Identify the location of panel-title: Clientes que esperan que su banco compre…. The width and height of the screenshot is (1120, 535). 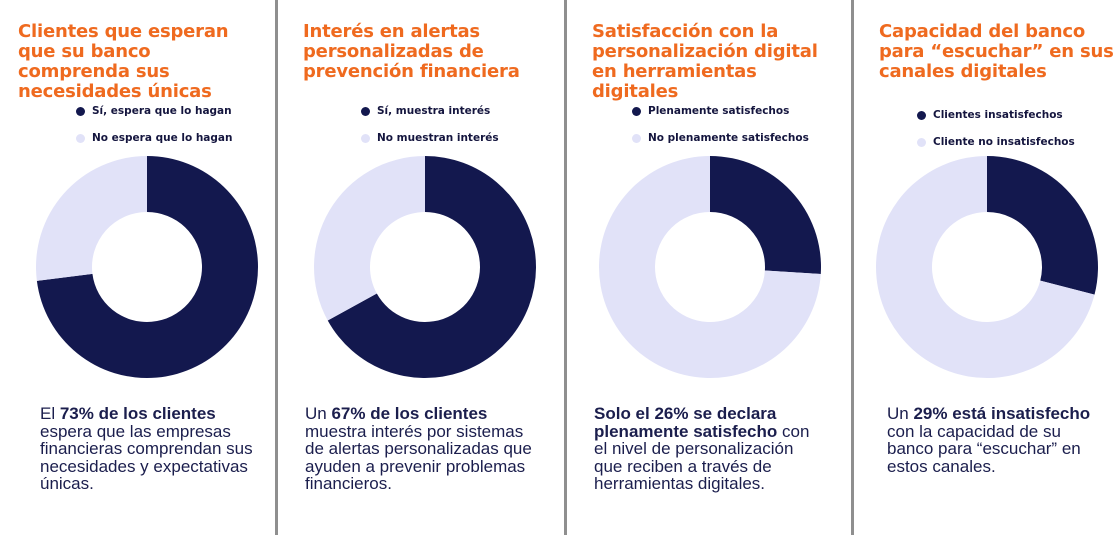
(123, 61).